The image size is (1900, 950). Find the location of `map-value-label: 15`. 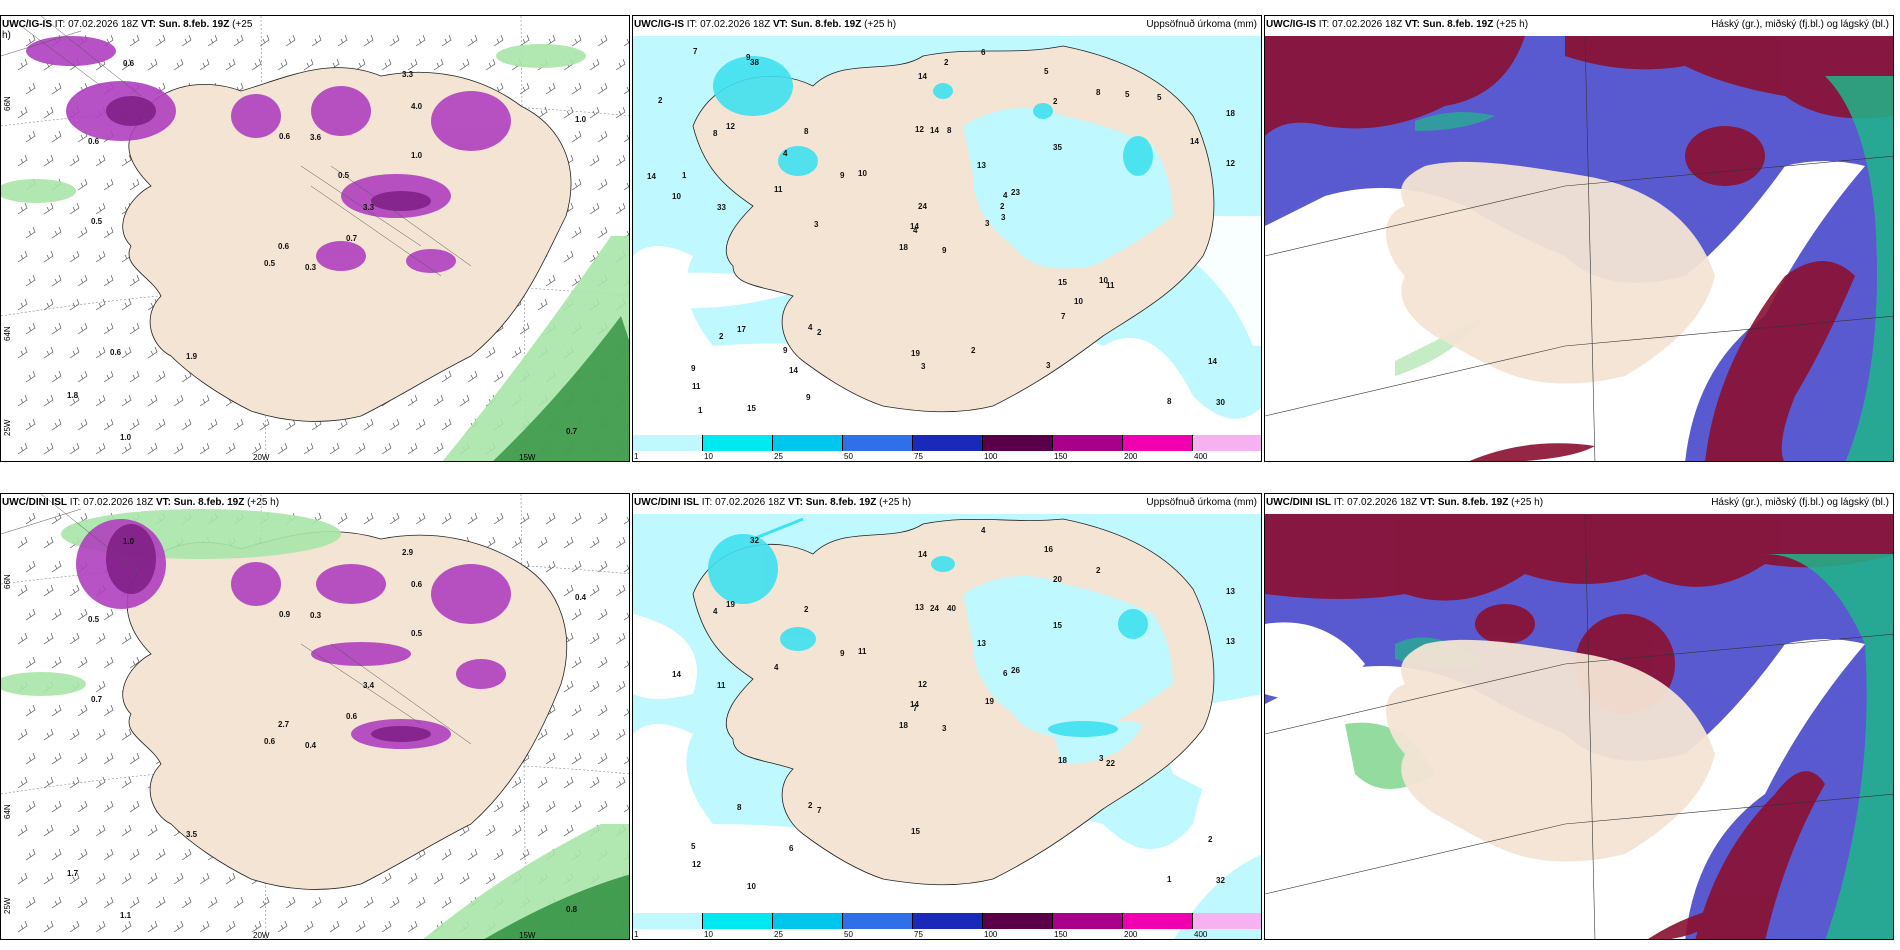

map-value-label: 15 is located at coordinates (1062, 282).